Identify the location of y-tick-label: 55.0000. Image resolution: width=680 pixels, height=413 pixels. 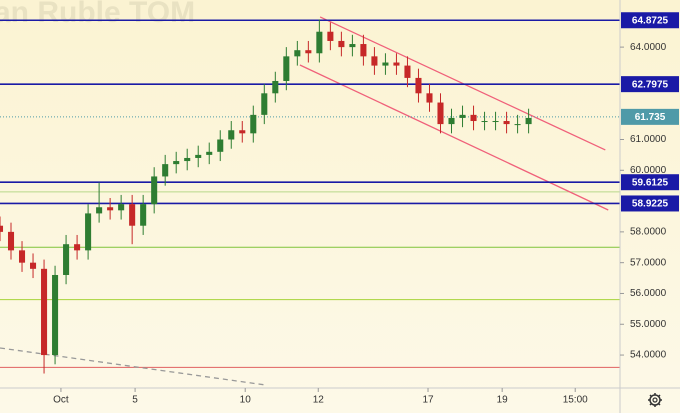
(648, 324).